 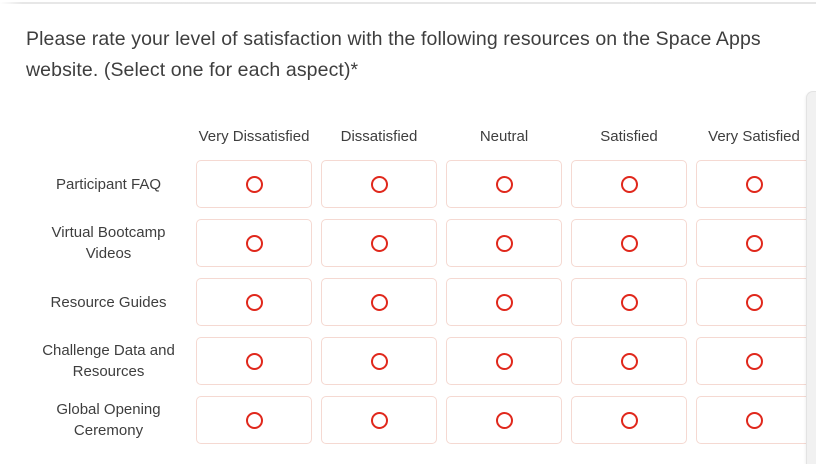 I want to click on radio-cell-resource-guides-dissatisfied, so click(x=379, y=302).